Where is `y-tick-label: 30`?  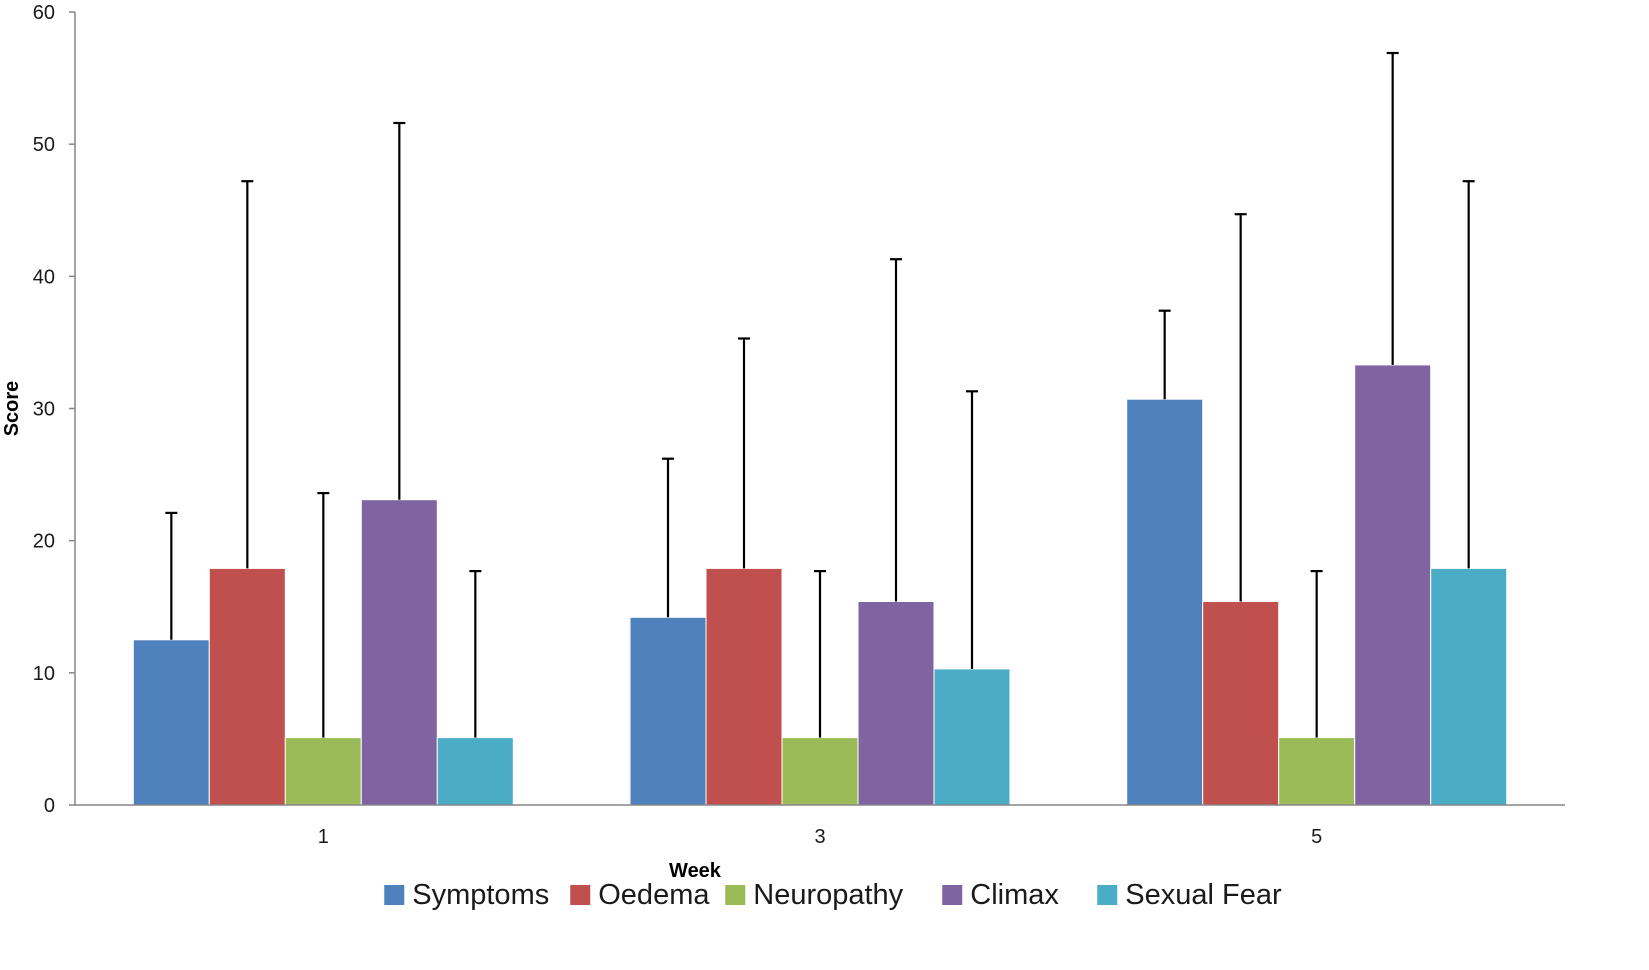 y-tick-label: 30 is located at coordinates (44, 410).